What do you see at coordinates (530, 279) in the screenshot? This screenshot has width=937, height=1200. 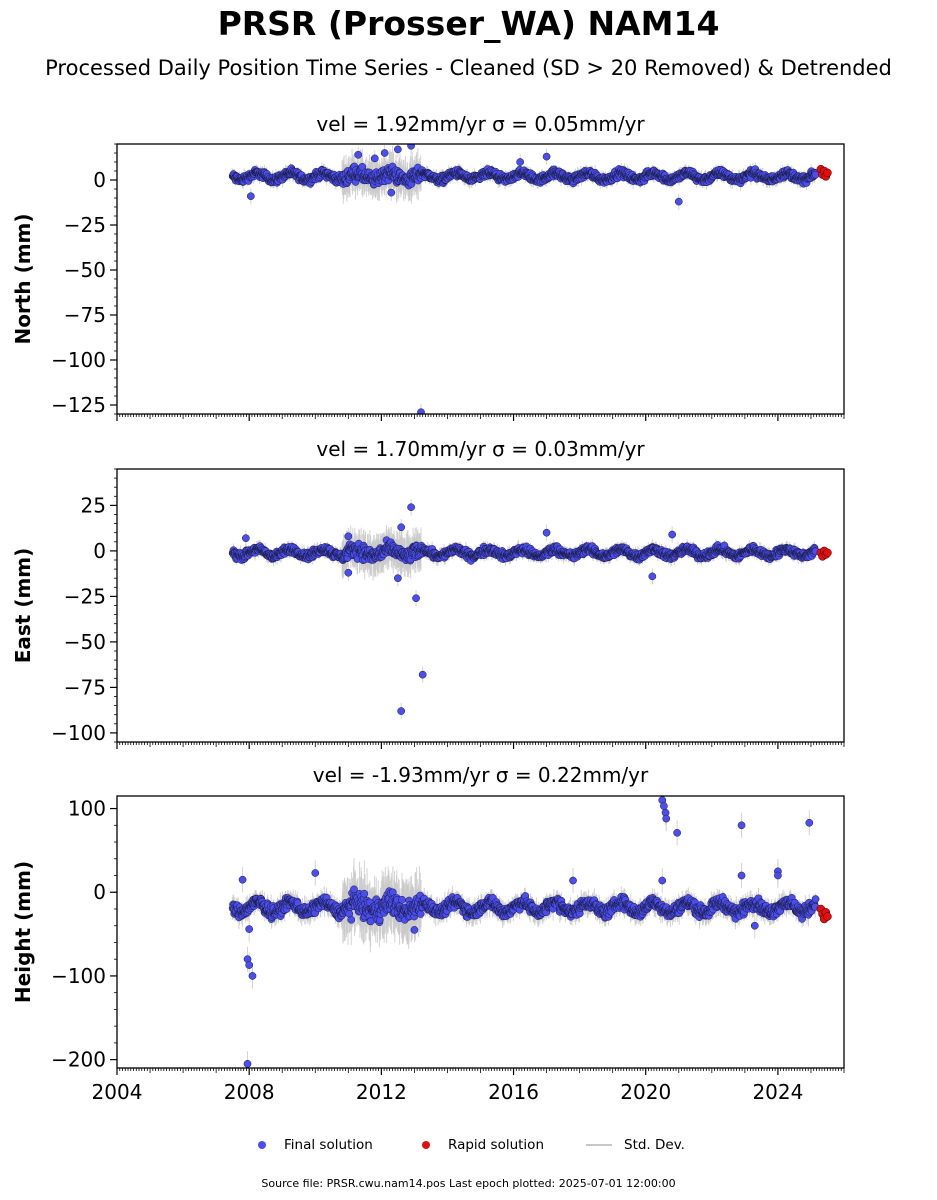 I see `panel-1-marks` at bounding box center [530, 279].